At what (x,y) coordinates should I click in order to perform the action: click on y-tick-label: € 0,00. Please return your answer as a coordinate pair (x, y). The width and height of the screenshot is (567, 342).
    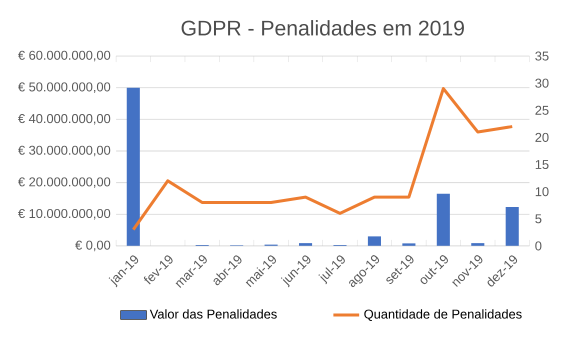
    Looking at the image, I should click on (92, 246).